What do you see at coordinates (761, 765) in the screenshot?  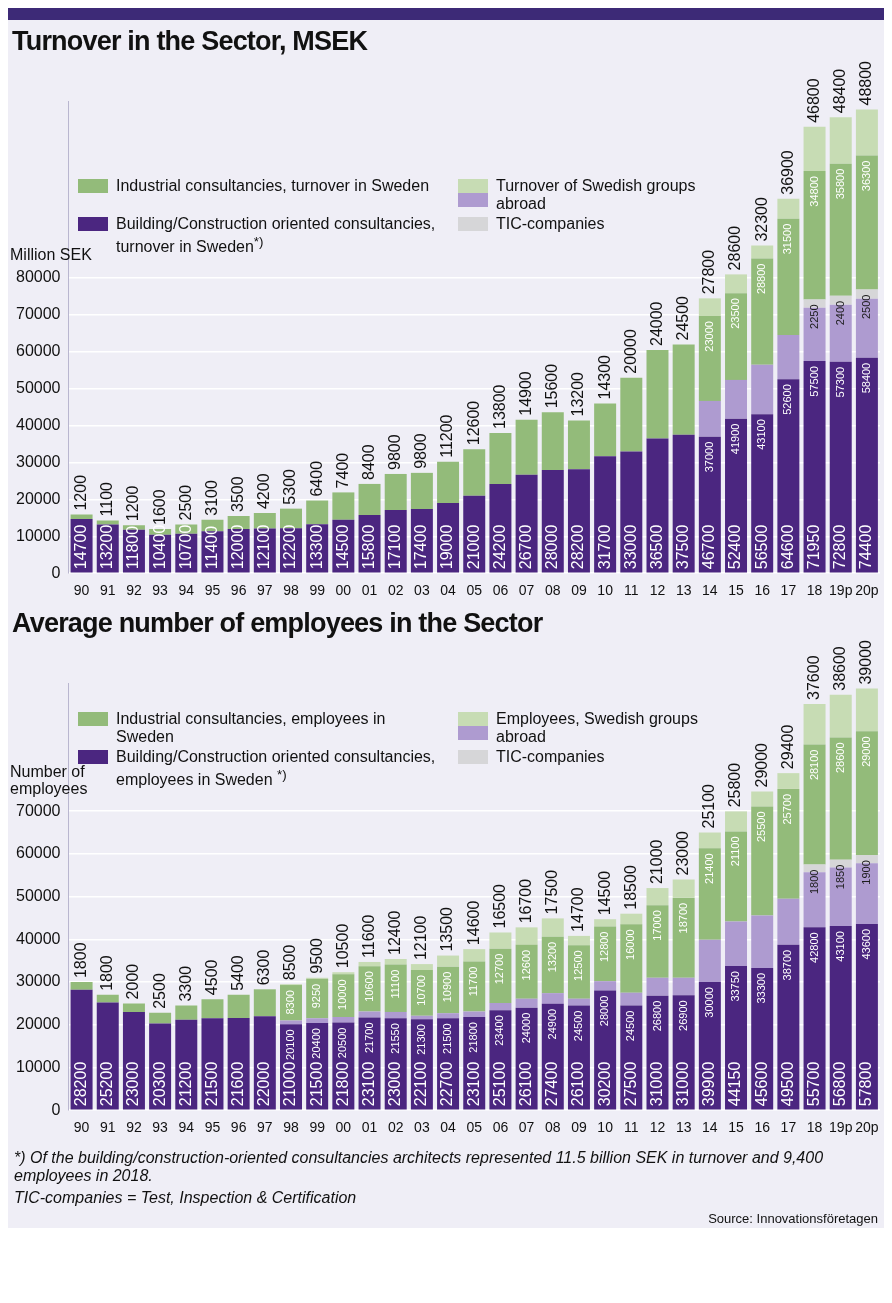 I see `annotation: 29000` at bounding box center [761, 765].